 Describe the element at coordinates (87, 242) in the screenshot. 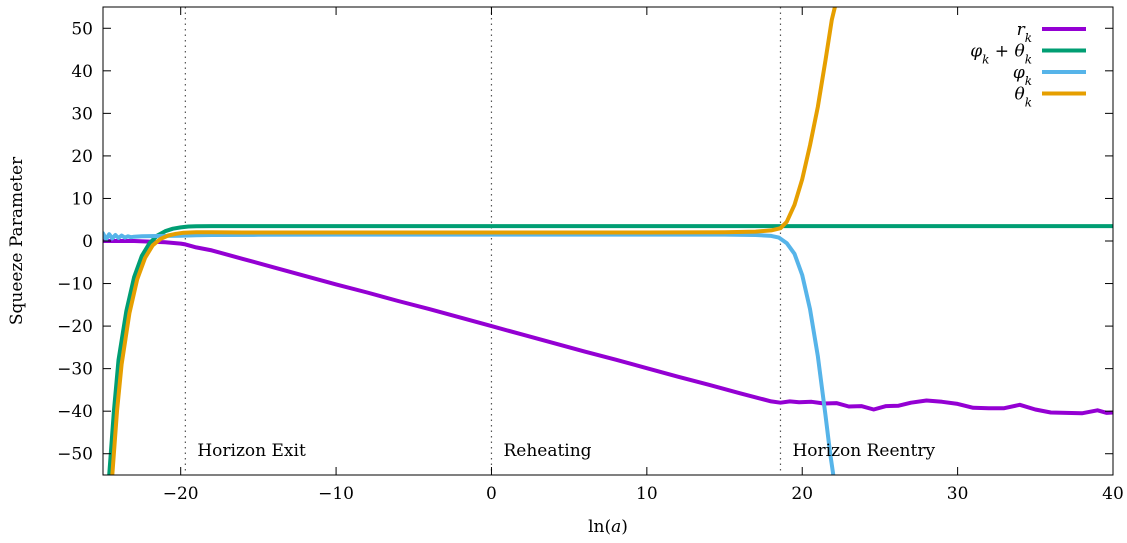

I see `y-tick-label: 0` at that location.